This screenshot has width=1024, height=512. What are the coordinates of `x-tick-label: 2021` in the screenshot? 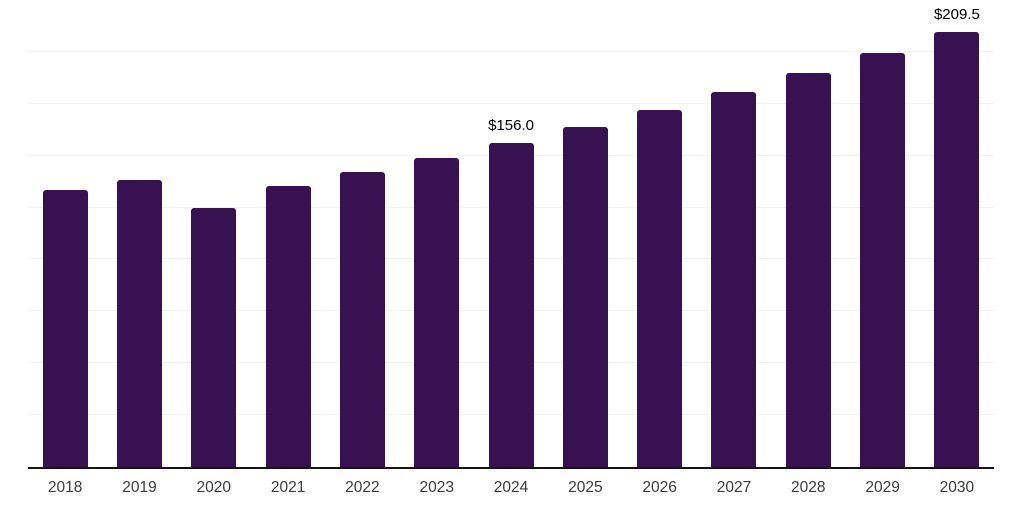 It's located at (288, 487).